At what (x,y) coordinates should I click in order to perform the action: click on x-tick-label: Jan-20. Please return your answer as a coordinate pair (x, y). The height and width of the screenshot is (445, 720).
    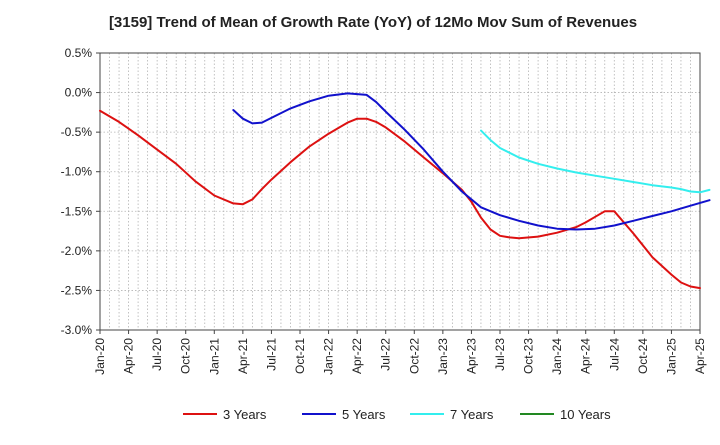
    Looking at the image, I should click on (100, 356).